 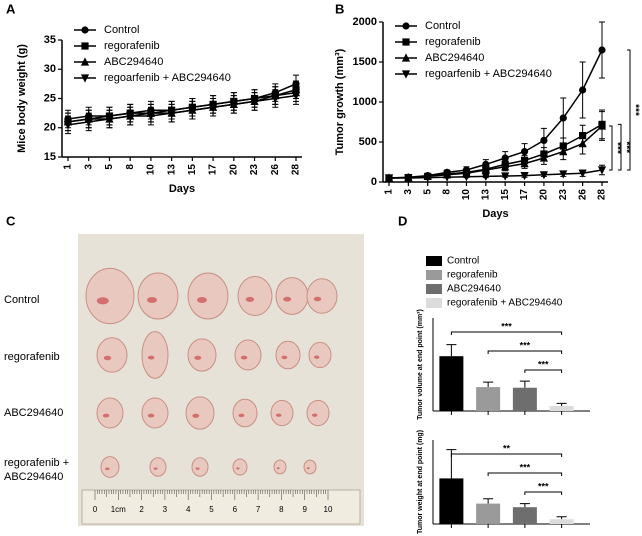 What do you see at coordinates (258, 509) in the screenshot?
I see `ruler-label: 7` at bounding box center [258, 509].